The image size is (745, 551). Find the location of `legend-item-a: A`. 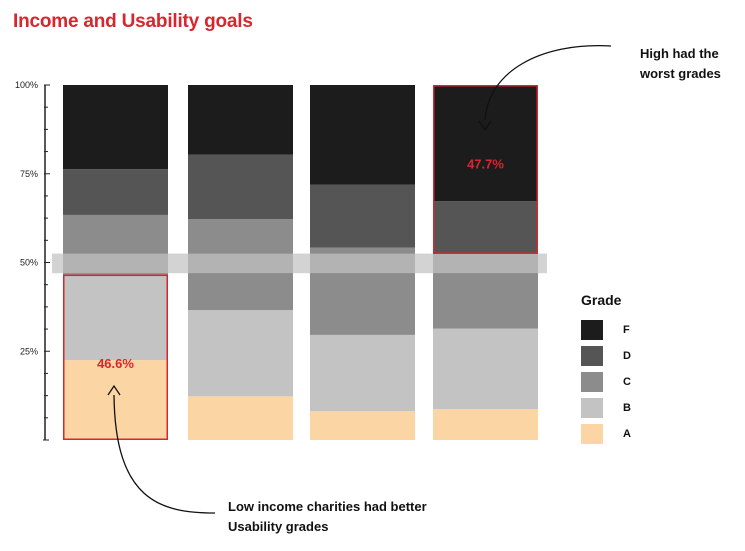

legend-item-a: A is located at coordinates (606, 434).